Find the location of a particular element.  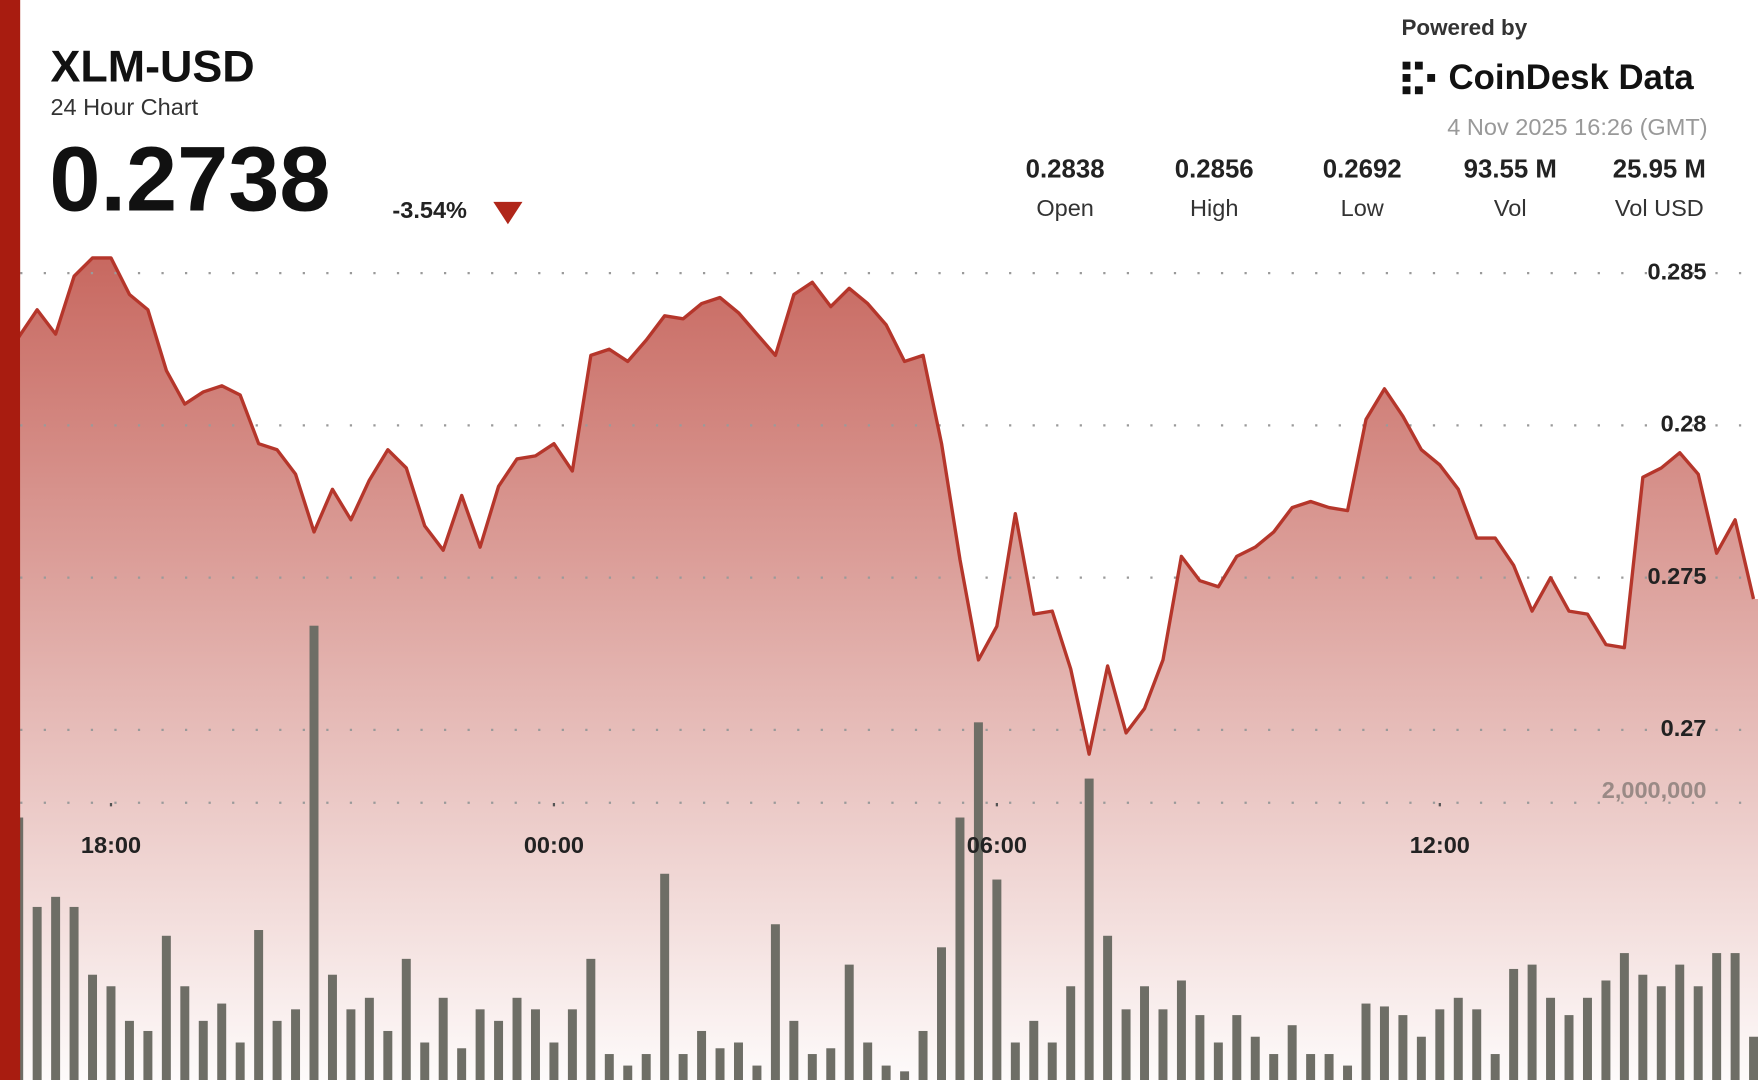

stat-value: 0.2838 is located at coordinates (1065, 169).